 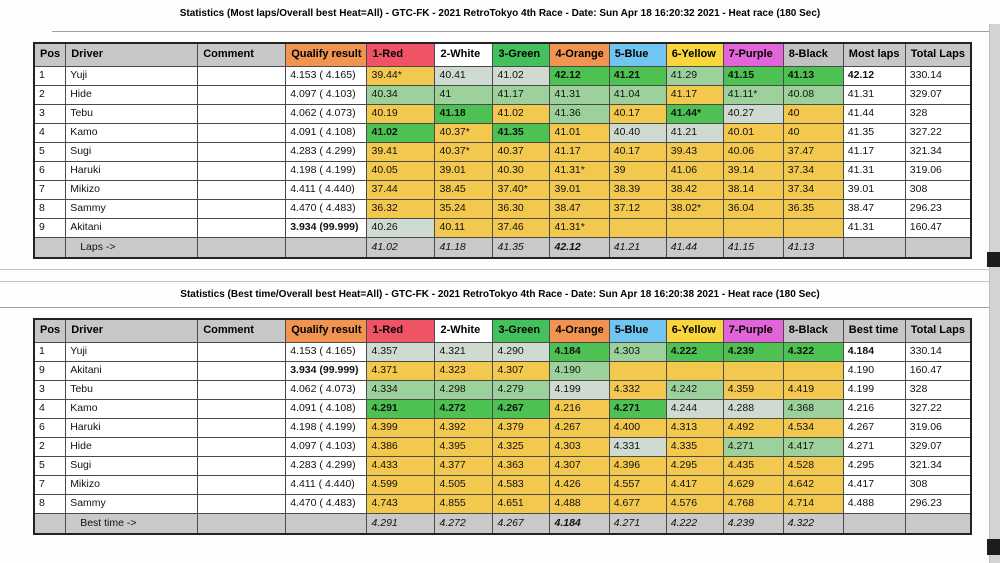 I want to click on heat-cell-2-white: 4.298, so click(x=464, y=389).